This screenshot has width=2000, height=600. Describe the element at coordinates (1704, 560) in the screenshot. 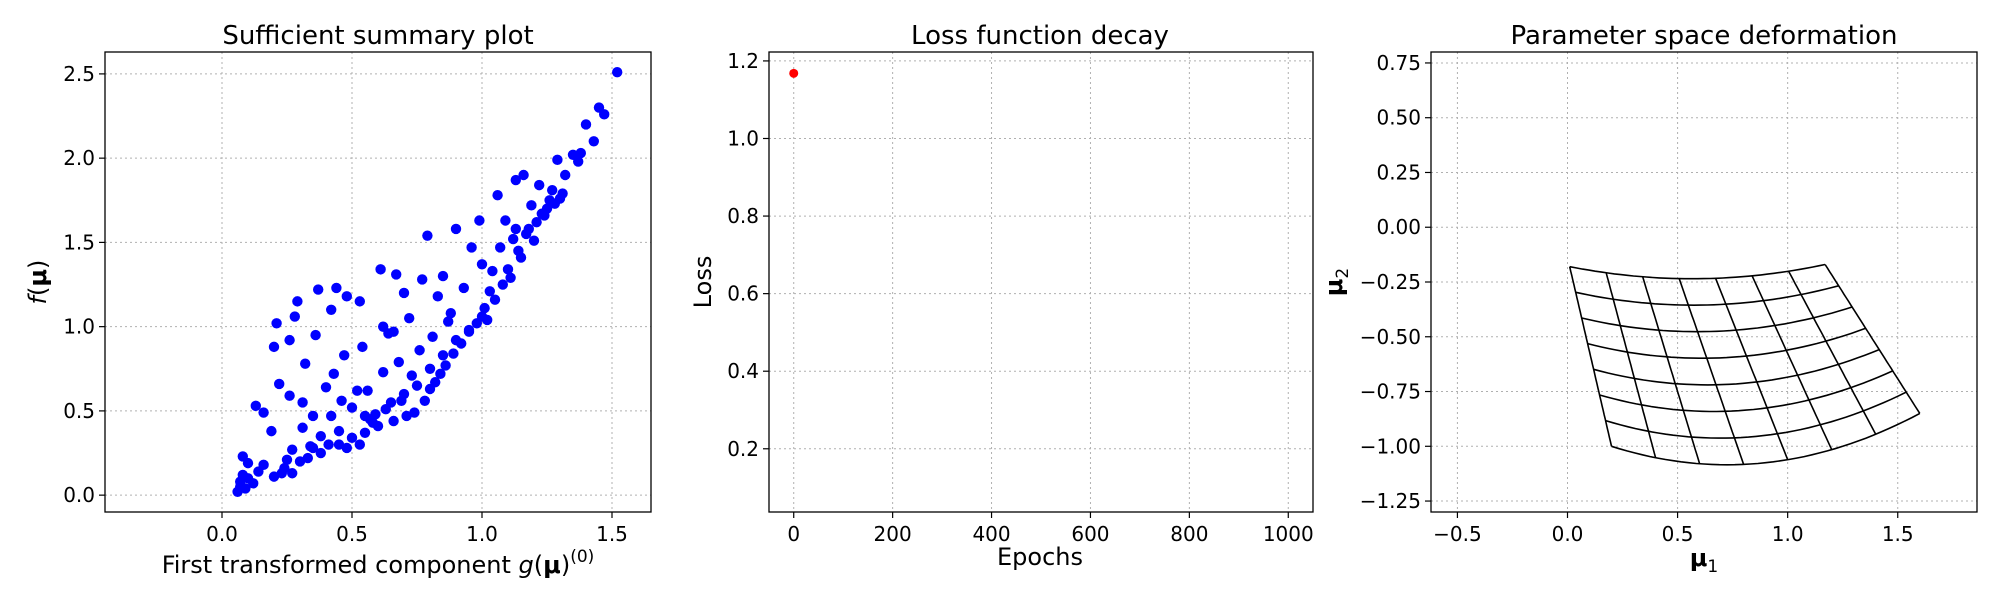

I see `deformation-plot-xlabel: μ1` at that location.